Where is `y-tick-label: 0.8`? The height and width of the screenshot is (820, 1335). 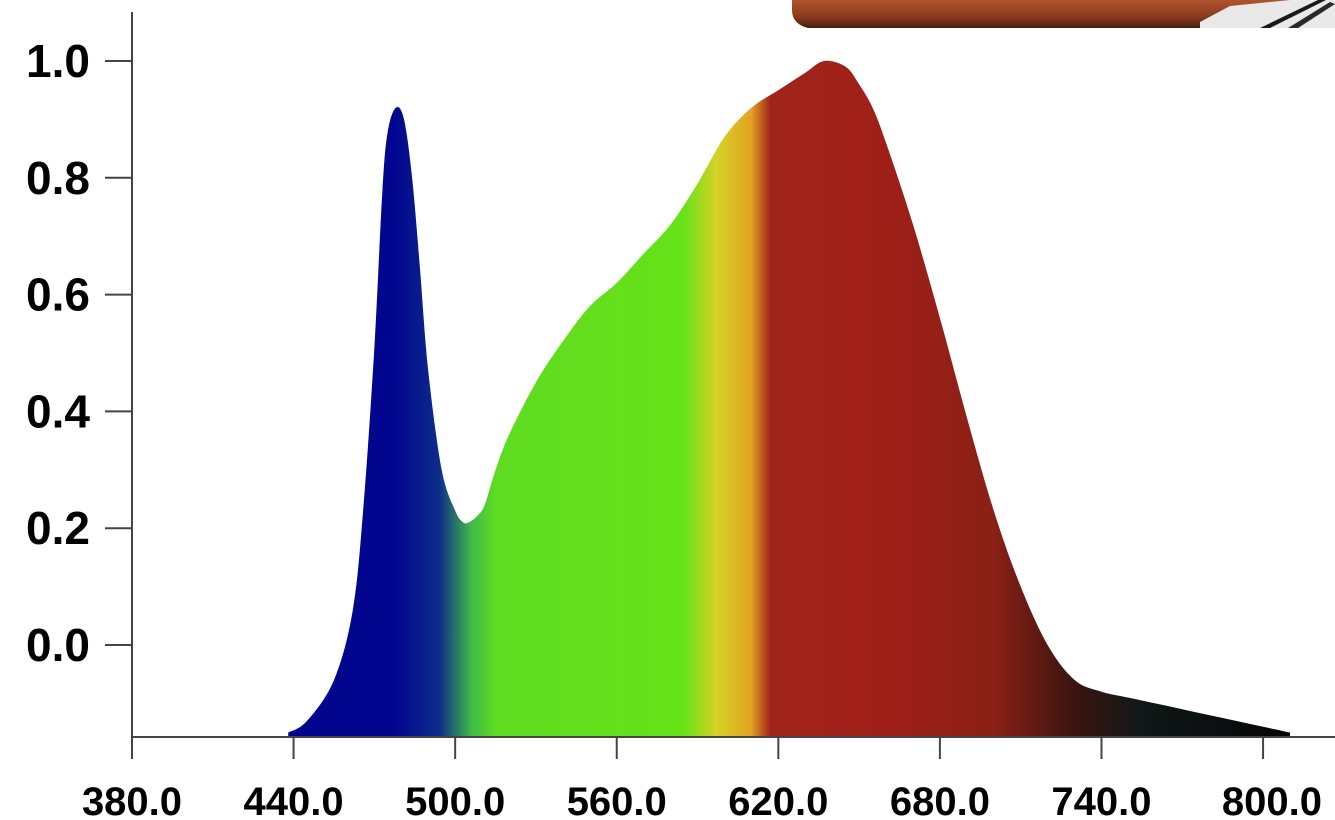
y-tick-label: 0.8 is located at coordinates (58, 178).